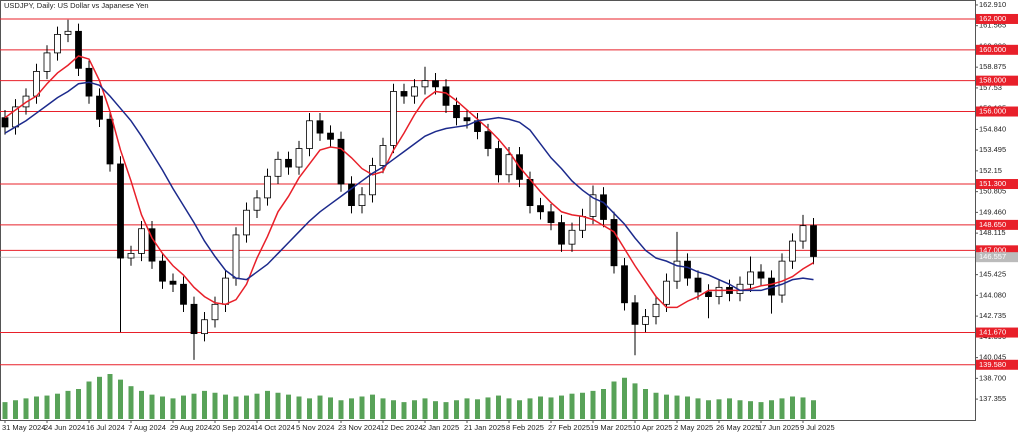 Image resolution: width=1024 pixels, height=434 pixels. I want to click on x-tick-label: 8 Feb 2025, so click(525, 427).